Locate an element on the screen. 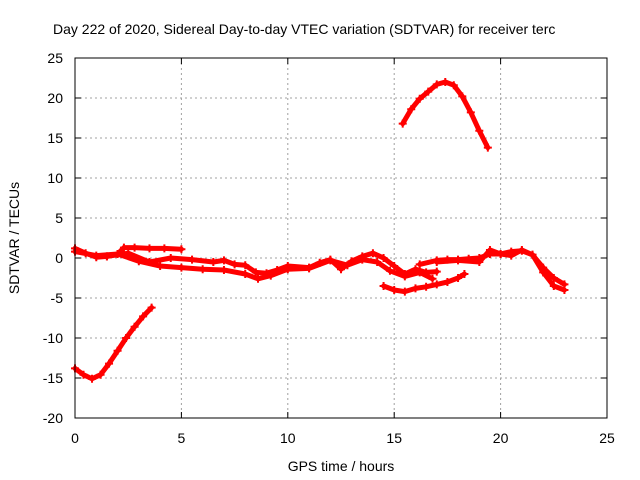 This screenshot has width=640, height=480. x-tick-label: 20 is located at coordinates (501, 438).